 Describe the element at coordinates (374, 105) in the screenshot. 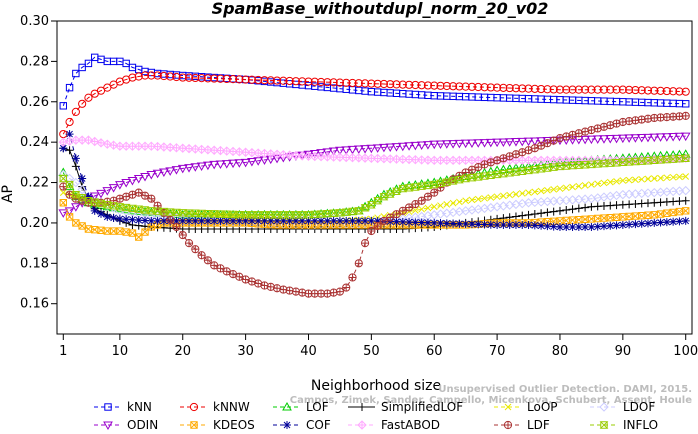

I see `series-line-knnw` at that location.